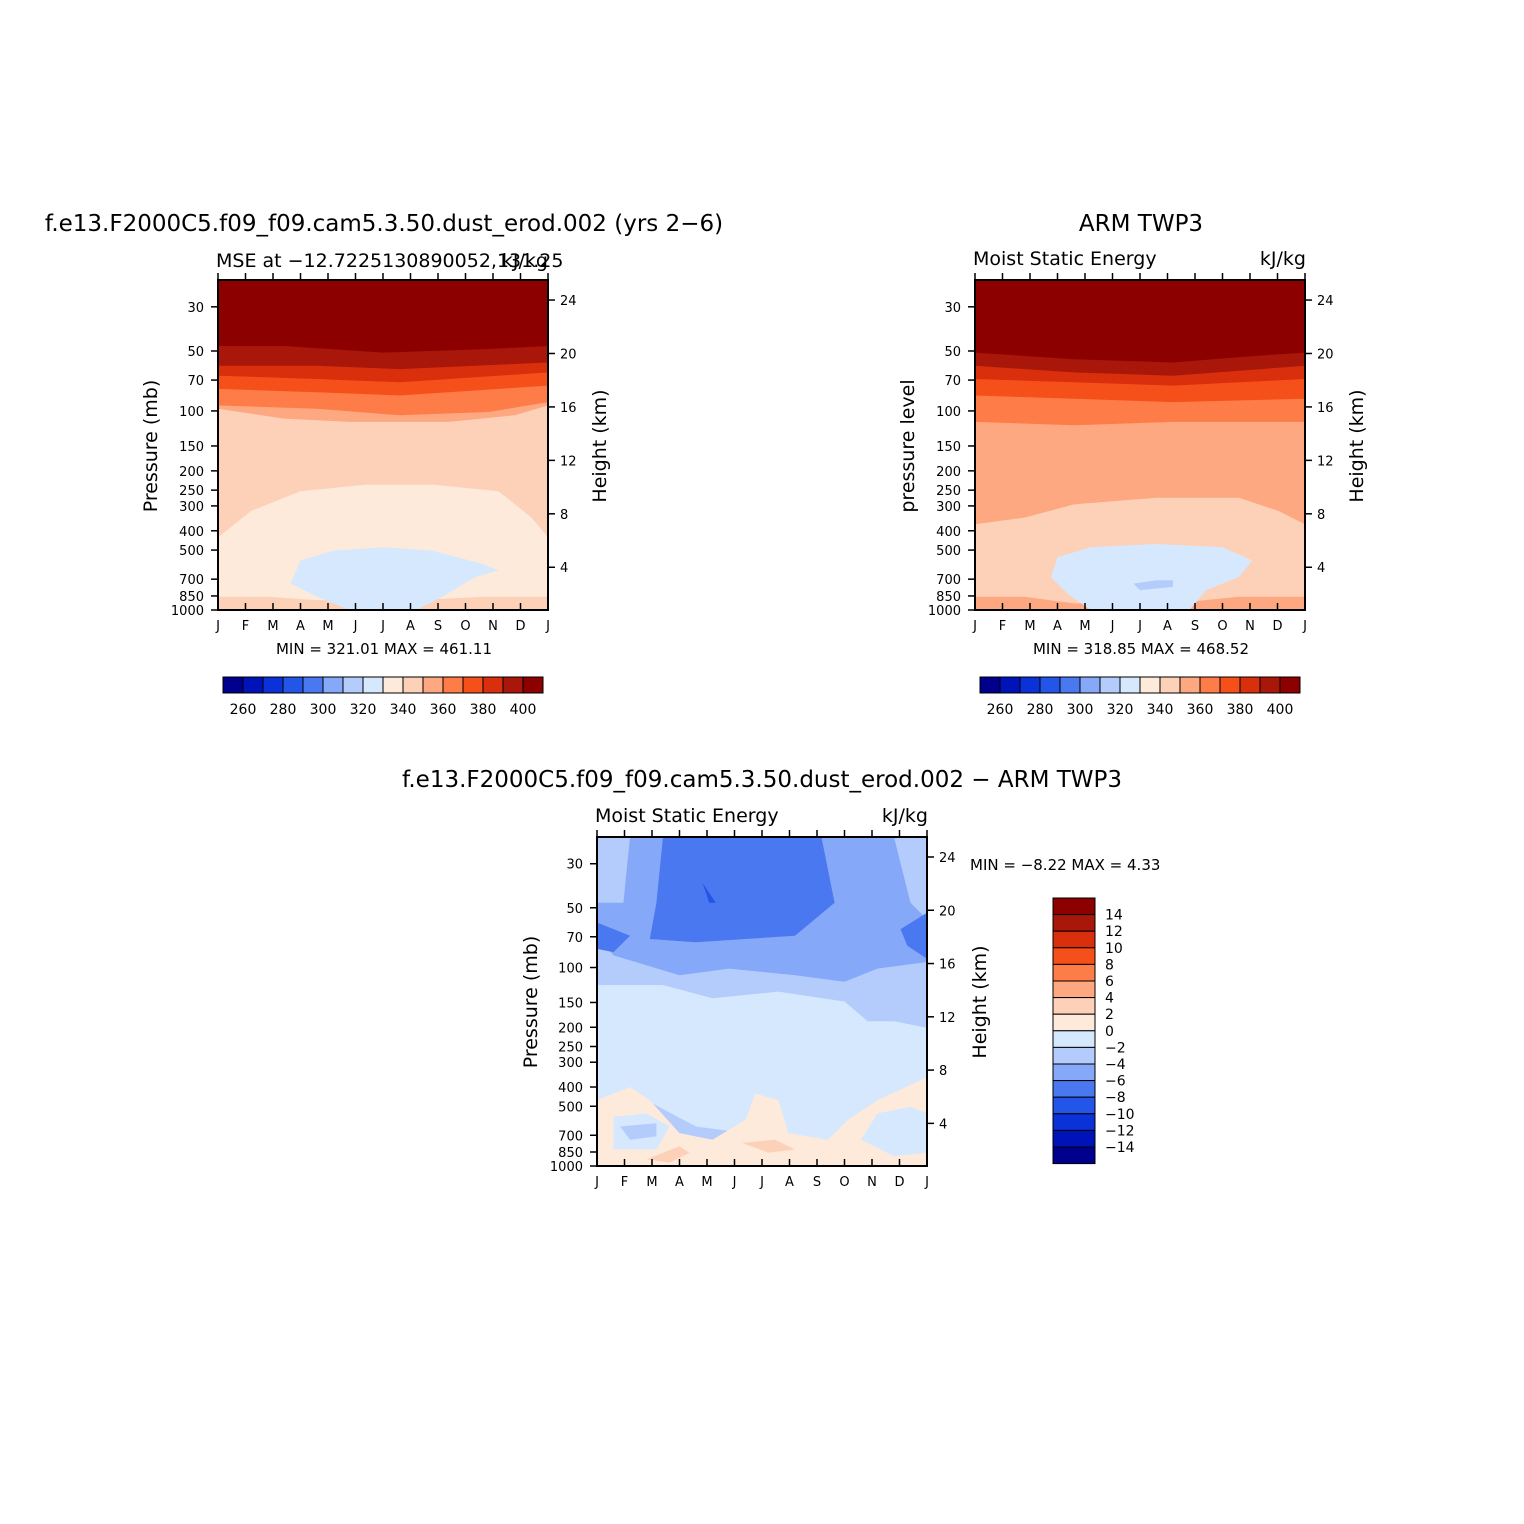 The height and width of the screenshot is (1524, 1524). Describe the element at coordinates (908, 445) in the screenshot. I see `y-axis-label: pressure level` at that location.